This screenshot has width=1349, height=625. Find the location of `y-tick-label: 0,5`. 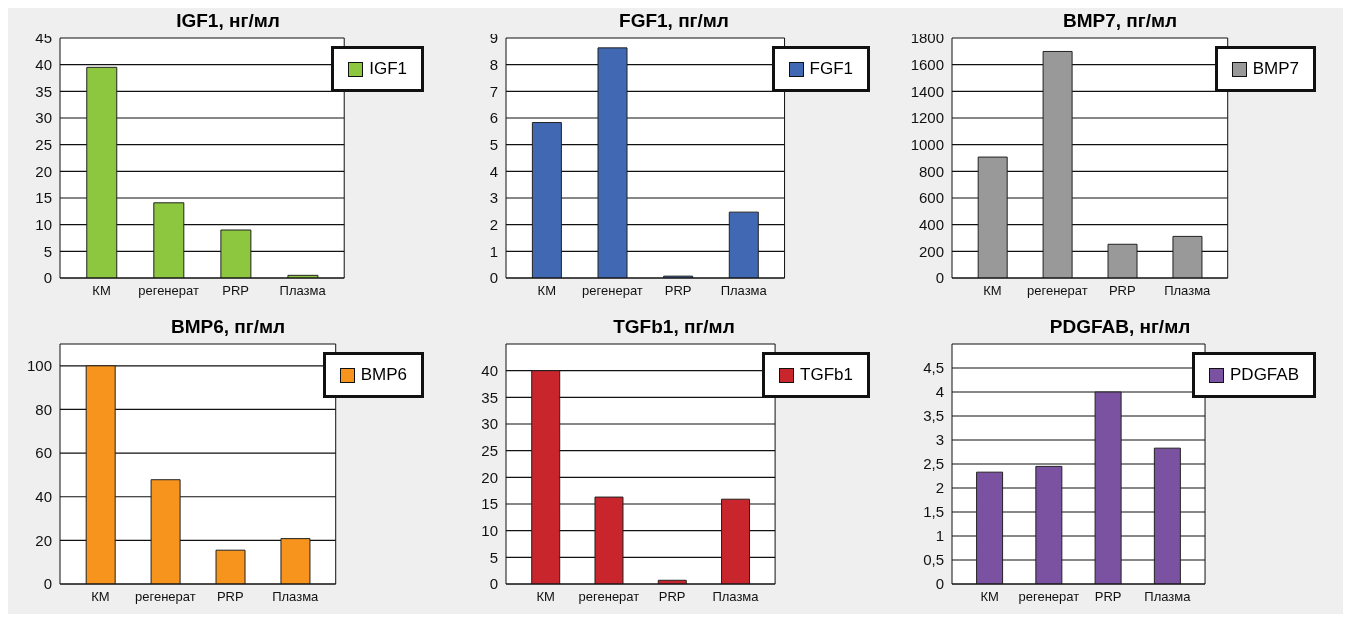

y-tick-label: 0,5 is located at coordinates (933, 560).